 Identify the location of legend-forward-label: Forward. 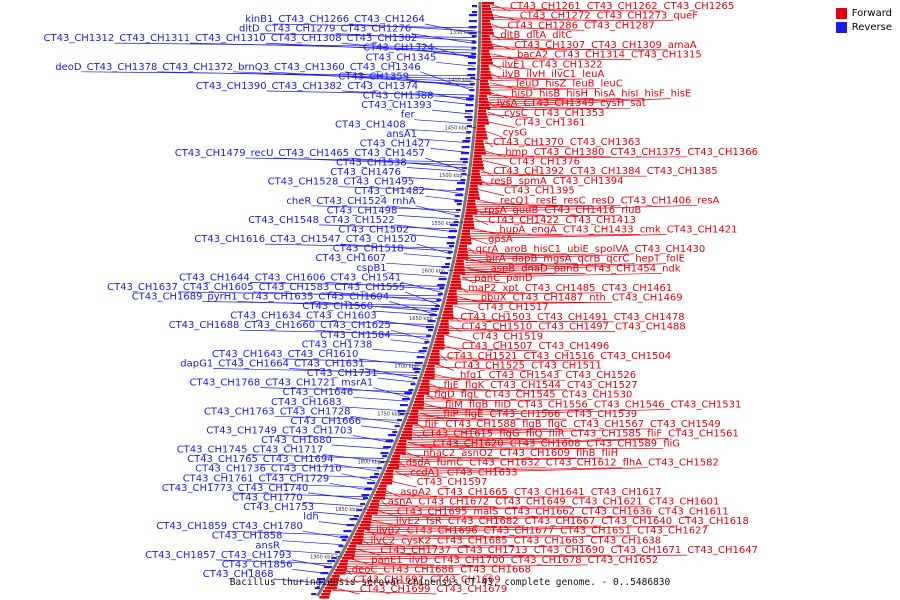
(871, 13).